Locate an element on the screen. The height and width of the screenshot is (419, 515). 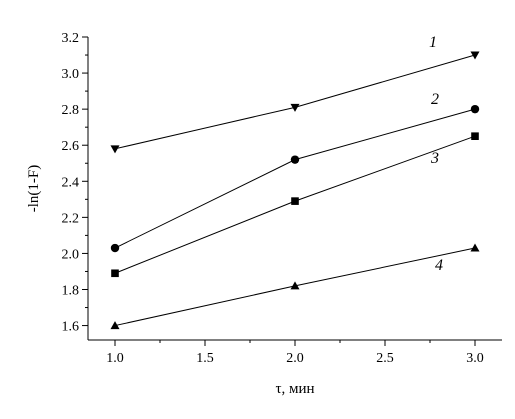
x-tick-label: 2.0 is located at coordinates (295, 358).